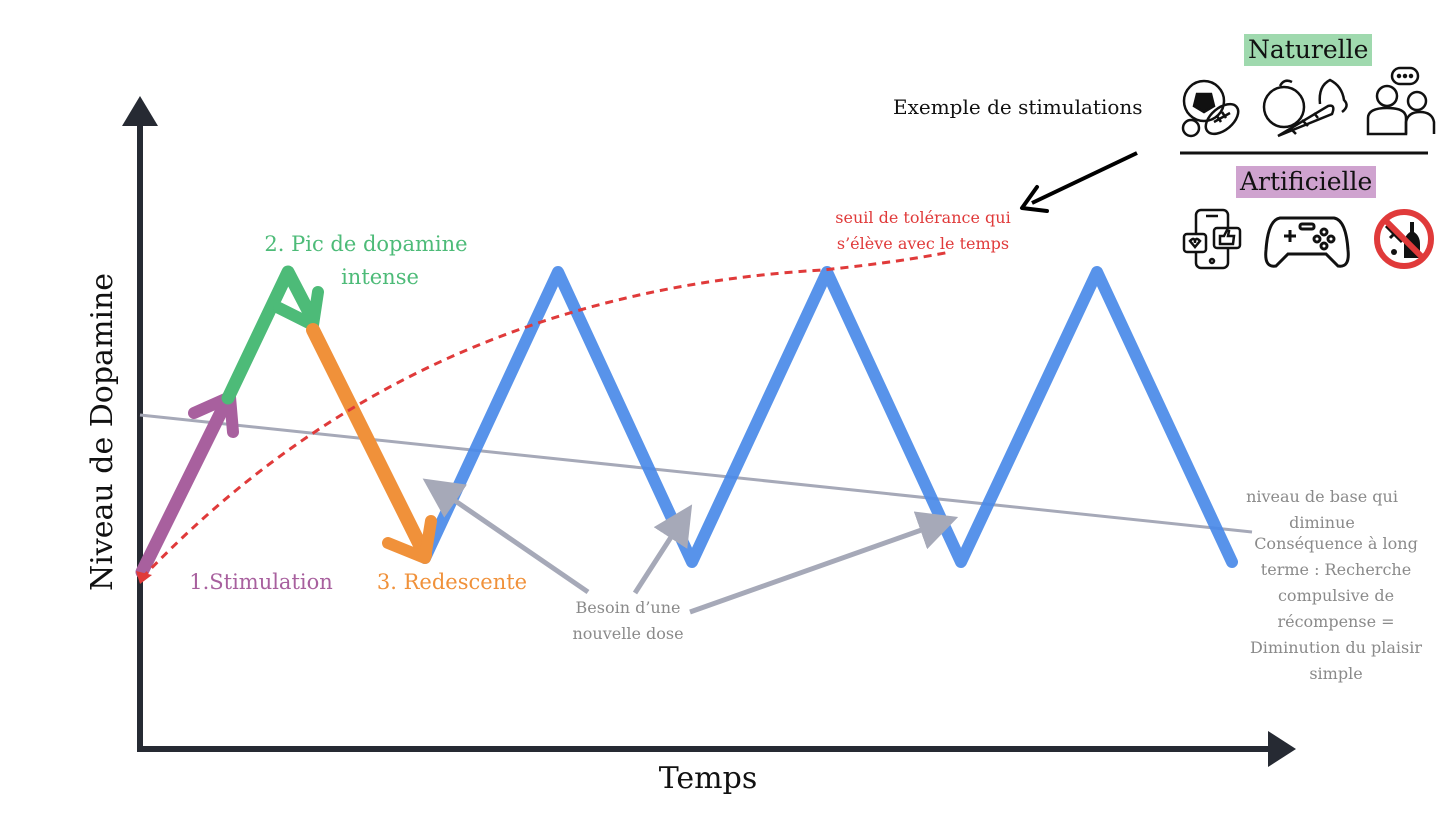 This screenshot has width=1456, height=819. Describe the element at coordinates (1336, 543) in the screenshot. I see `consequence-line-1: Conséquence à long` at that location.